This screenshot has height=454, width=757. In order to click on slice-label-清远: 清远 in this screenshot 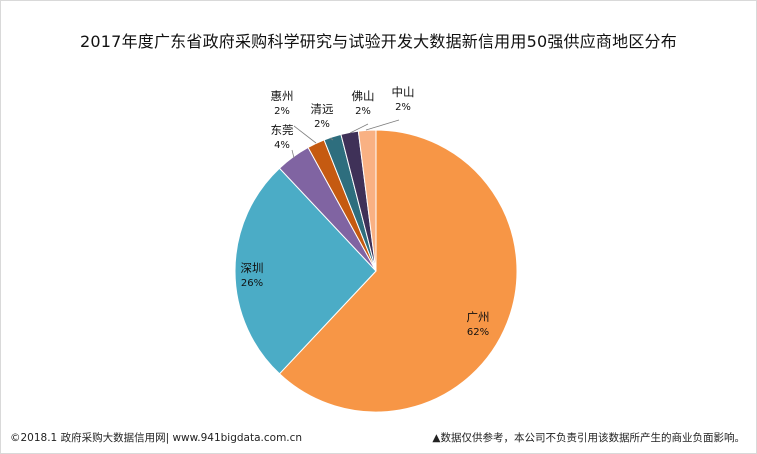, I will do `click(322, 109)`.